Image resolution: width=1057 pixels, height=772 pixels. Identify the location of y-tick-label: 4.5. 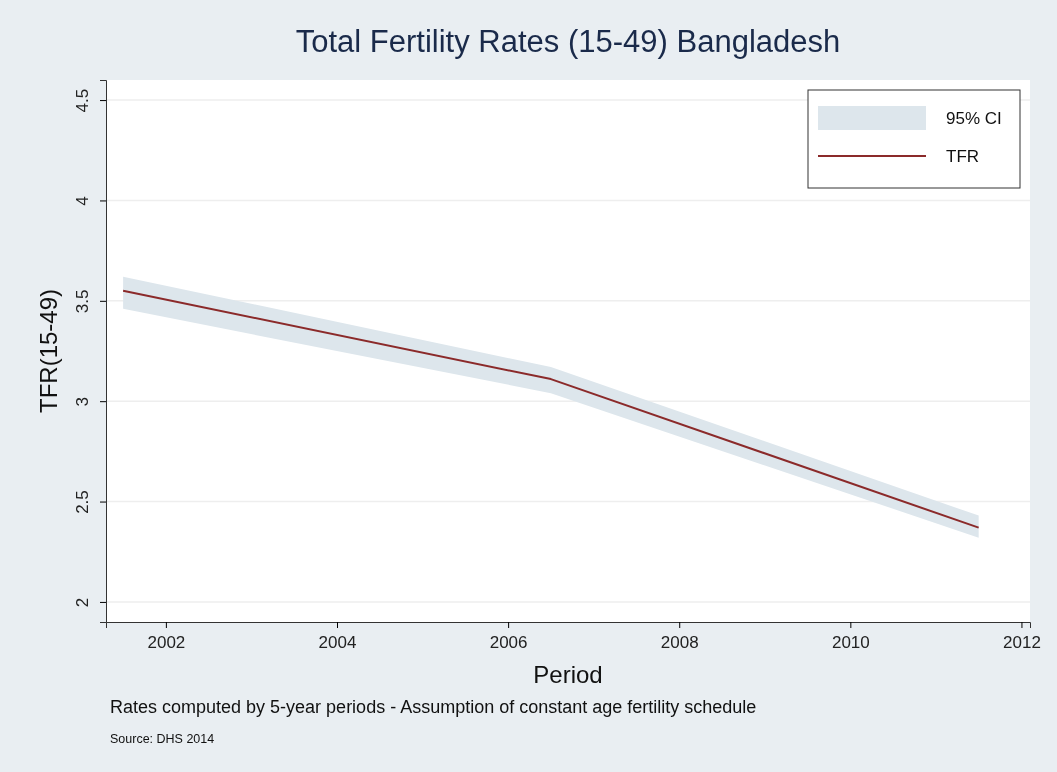
(82, 100).